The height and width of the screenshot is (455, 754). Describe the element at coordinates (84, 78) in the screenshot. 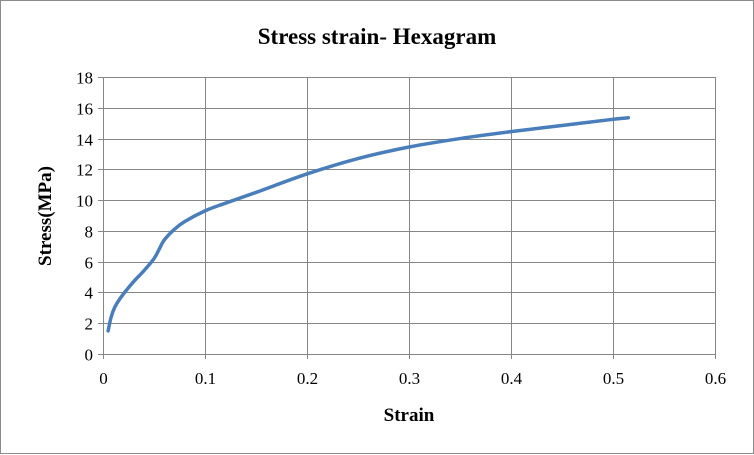

I see `y-tick-label: 18` at that location.